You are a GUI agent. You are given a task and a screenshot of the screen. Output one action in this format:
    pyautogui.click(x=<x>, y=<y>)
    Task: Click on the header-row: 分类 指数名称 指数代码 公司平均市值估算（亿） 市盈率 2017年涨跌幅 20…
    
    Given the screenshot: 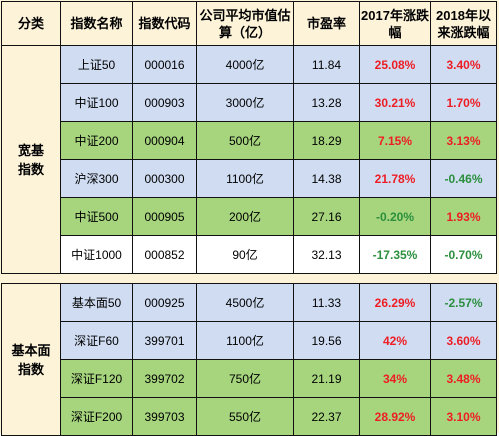 What is the action you would take?
    pyautogui.click(x=249, y=23)
    